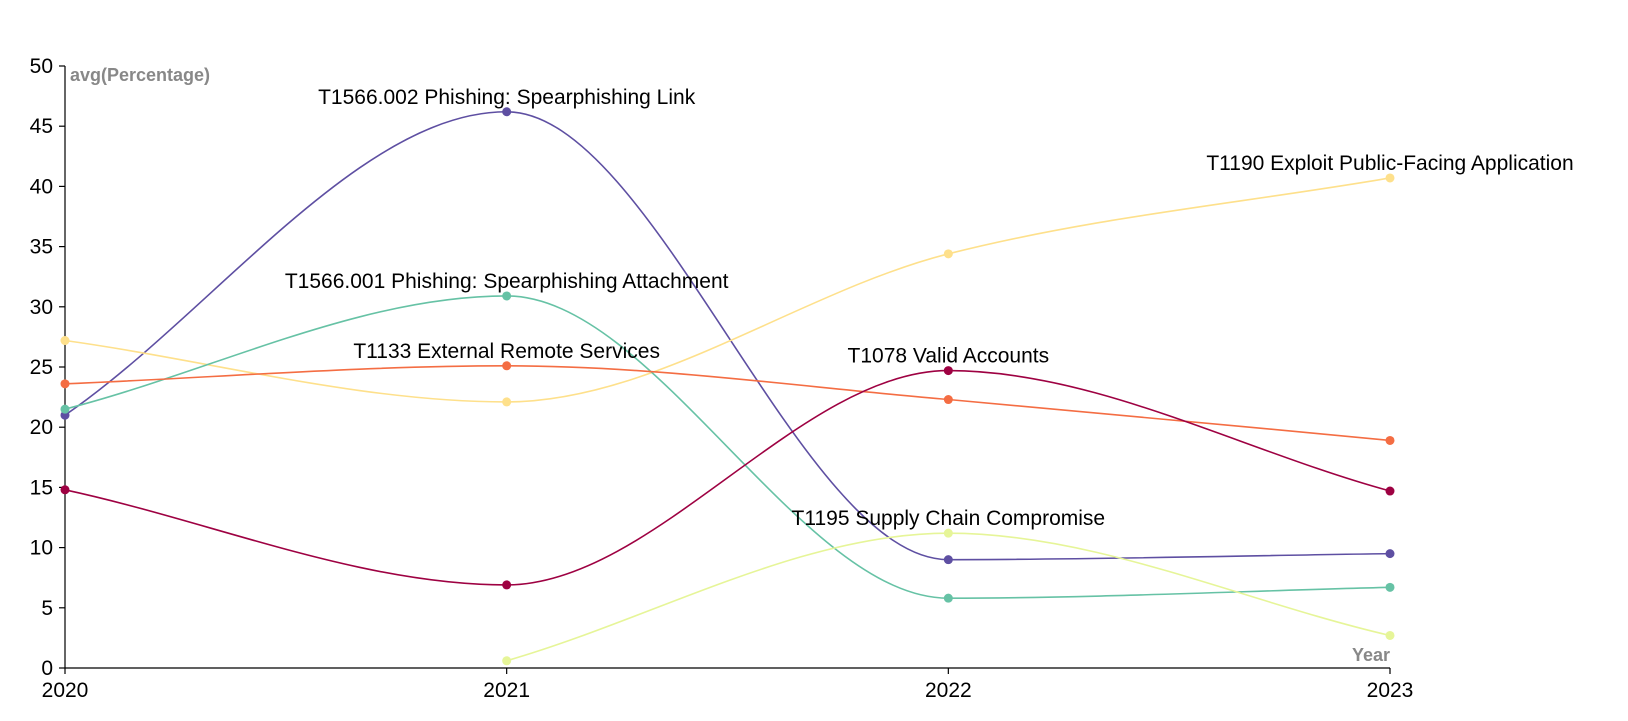 This screenshot has width=1628, height=721. Describe the element at coordinates (41, 548) in the screenshot. I see `y-tick-label: 10` at that location.